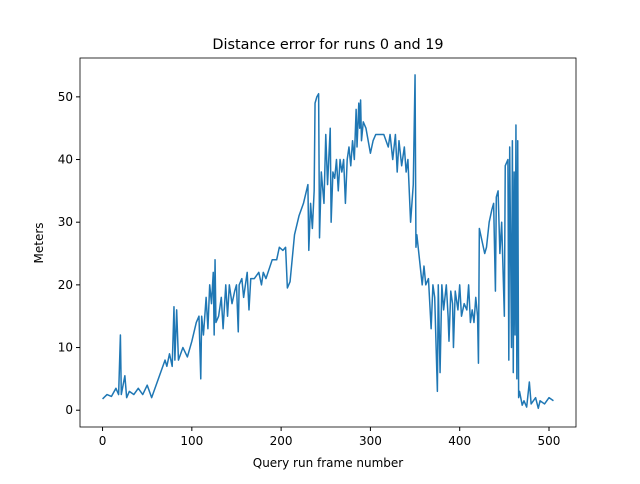  What do you see at coordinates (370, 441) in the screenshot?
I see `x-tick-label: 300` at bounding box center [370, 441].